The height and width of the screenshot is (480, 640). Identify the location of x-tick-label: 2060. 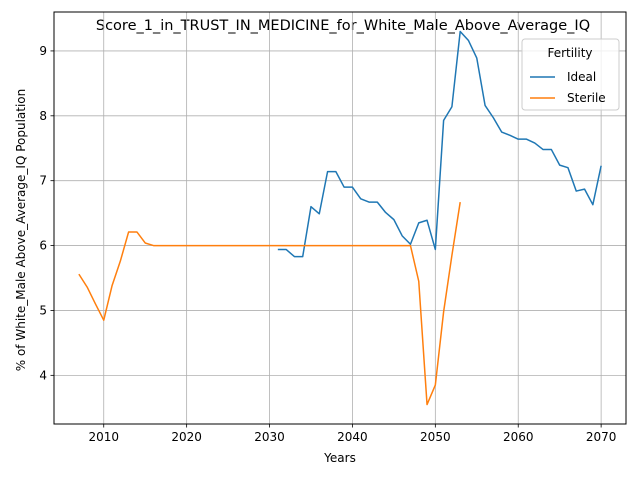
(518, 437).